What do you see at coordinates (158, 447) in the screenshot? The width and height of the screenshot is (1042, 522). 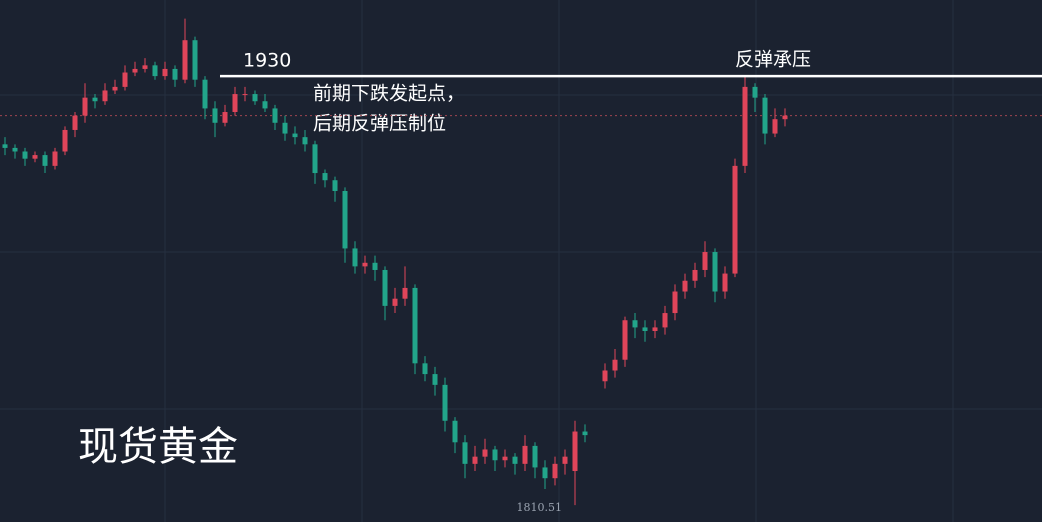 I see `watermark: 现货黄金` at bounding box center [158, 447].